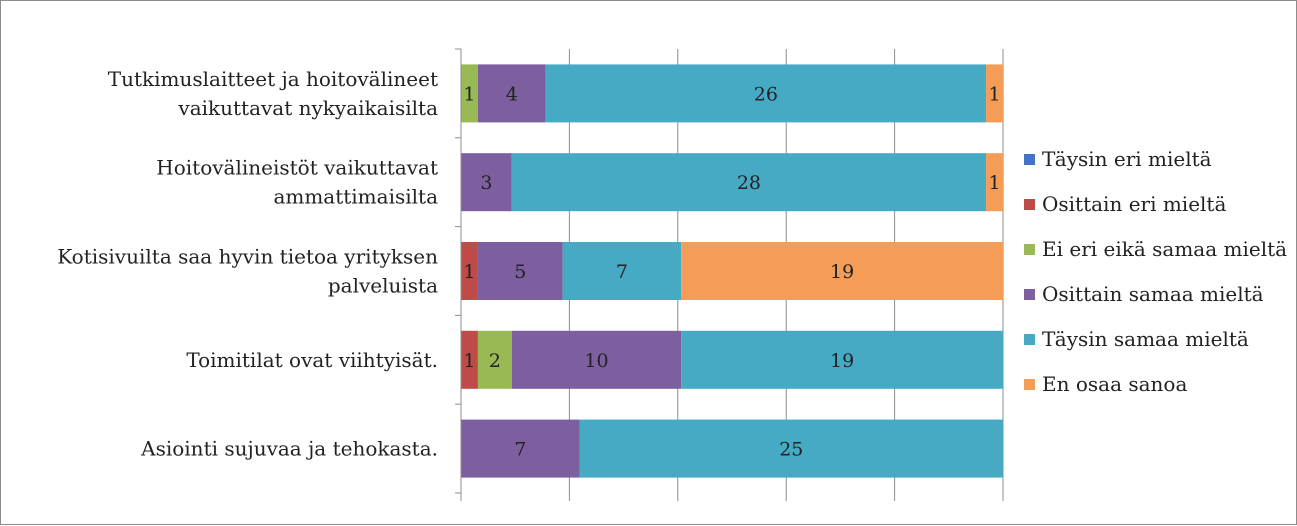  What do you see at coordinates (520, 272) in the screenshot?
I see `data-label: 5` at bounding box center [520, 272].